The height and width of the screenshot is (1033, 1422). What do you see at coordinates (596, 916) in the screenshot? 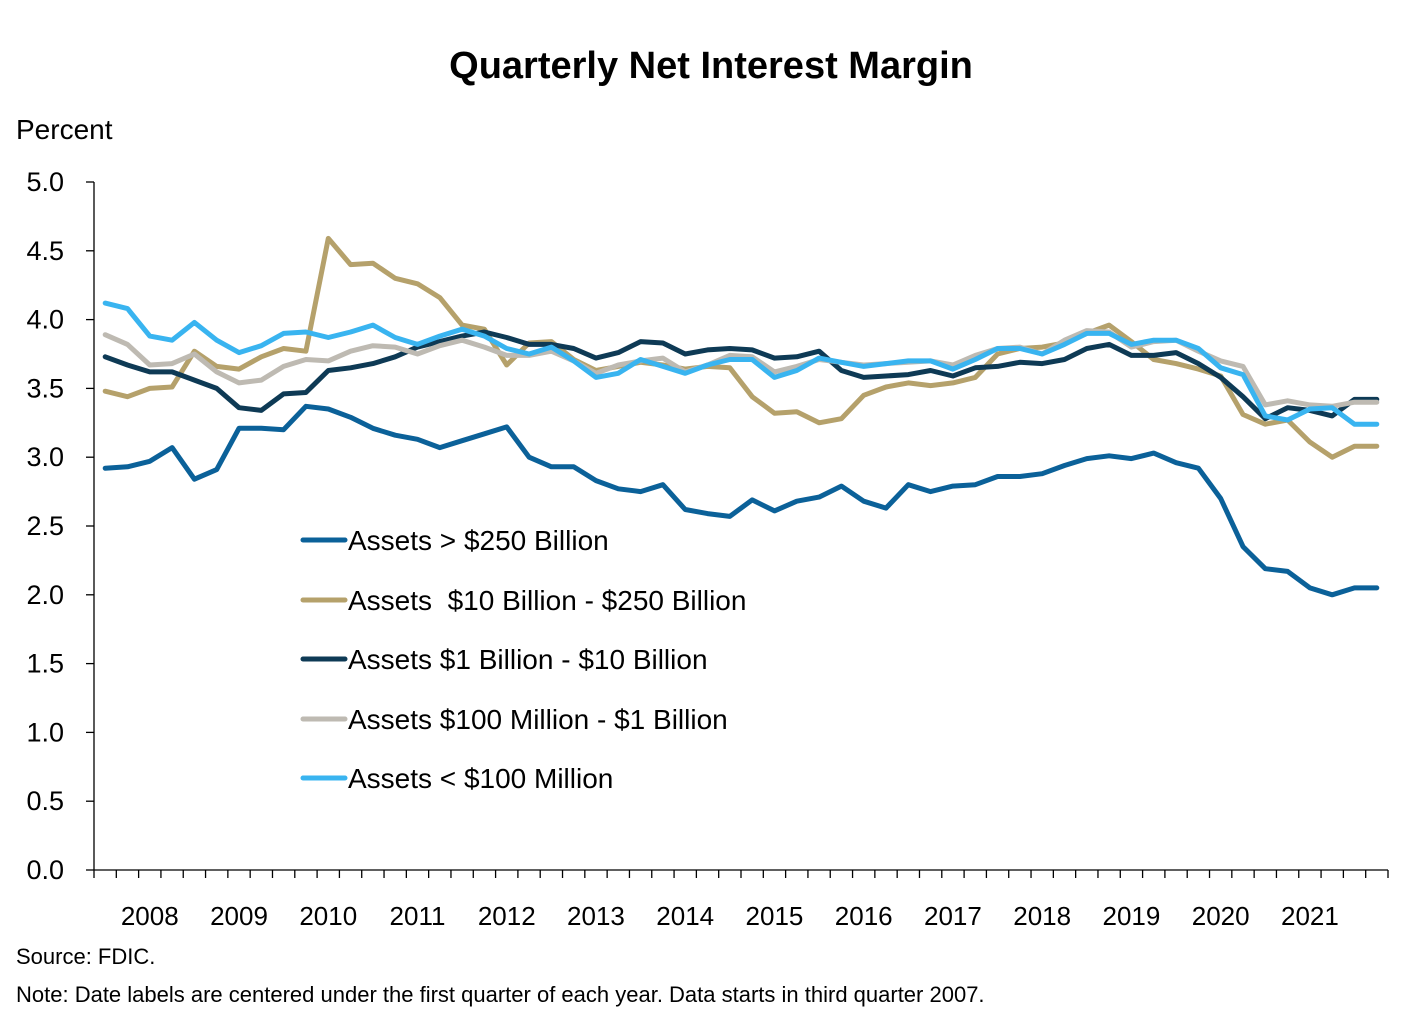
I see `x-tick-label: 2013` at bounding box center [596, 916].